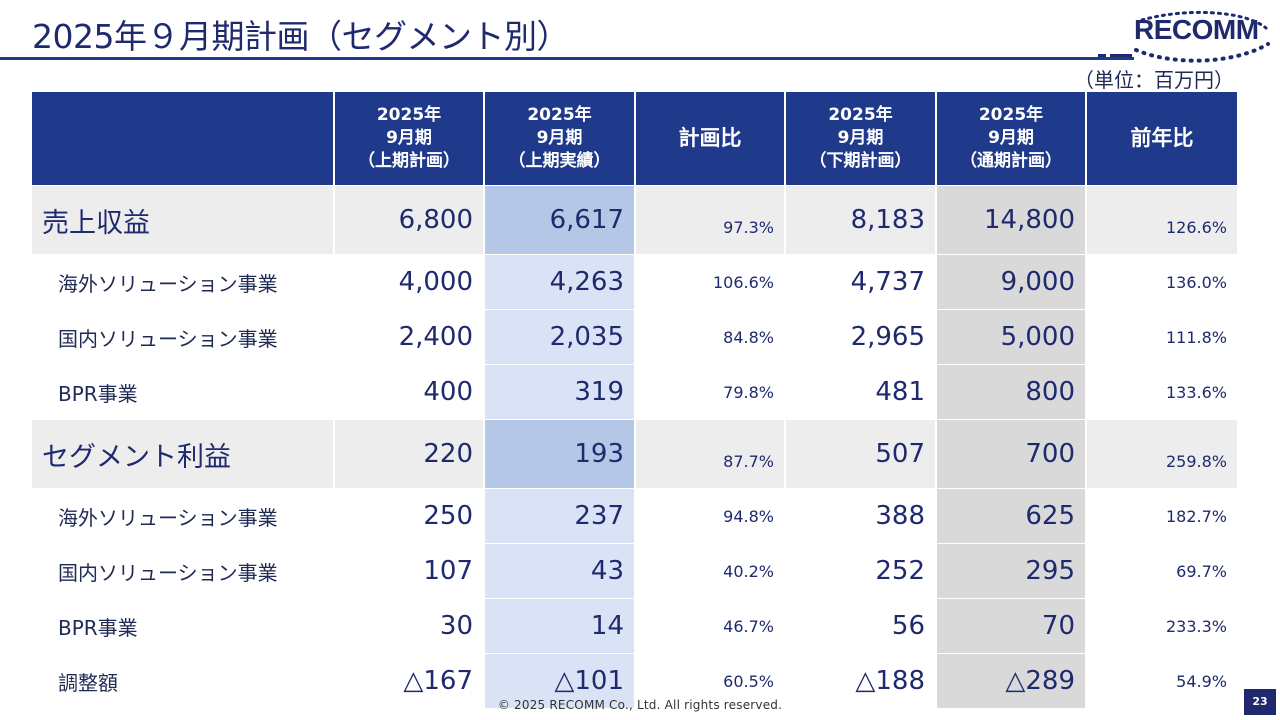 Image resolution: width=1280 pixels, height=720 pixels. I want to click on cell-yoy: 133.6%, so click(1161, 392).